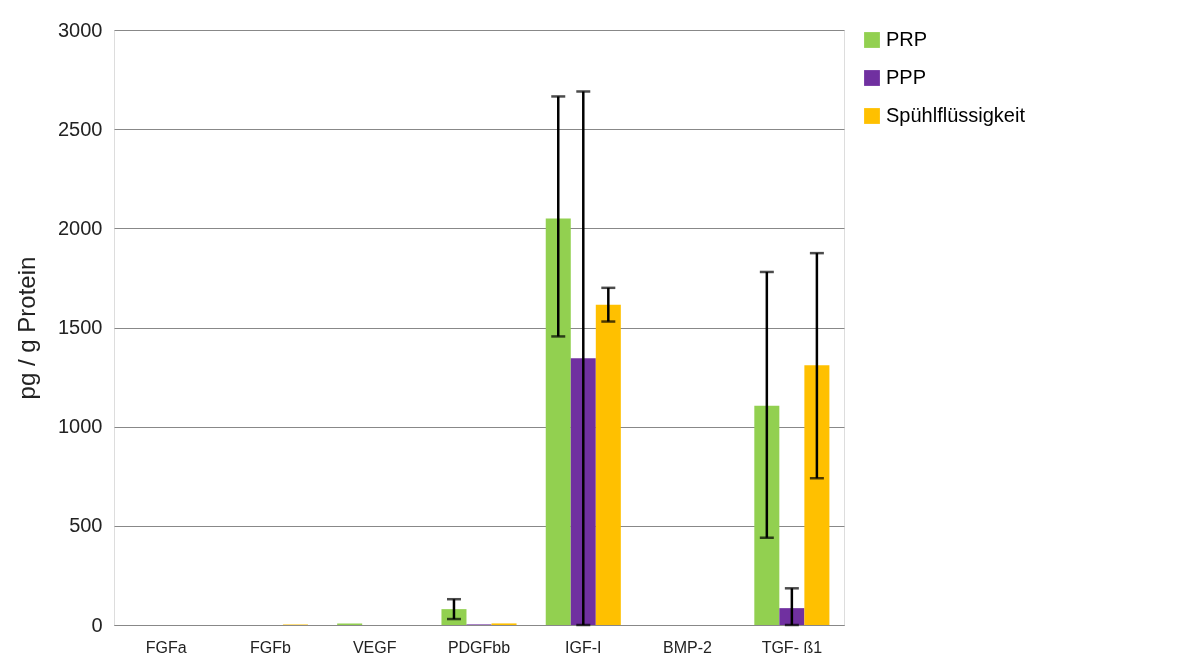 The image size is (1185, 665). I want to click on x-tick-label: TGF- ß1, so click(792, 647).